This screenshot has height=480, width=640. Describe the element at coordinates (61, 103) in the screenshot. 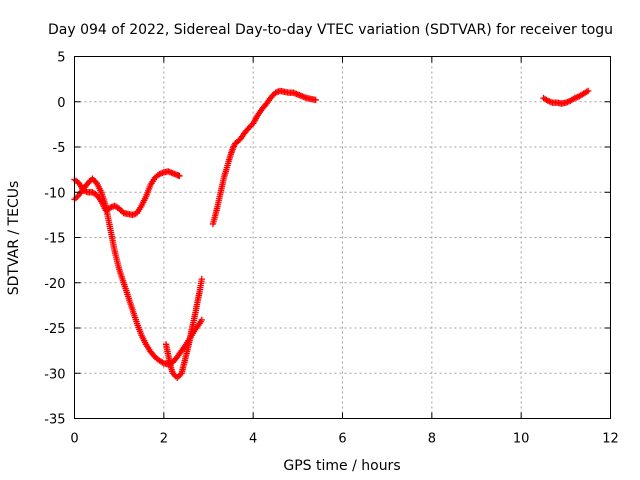

I see `y-tick-label: 0` at that location.